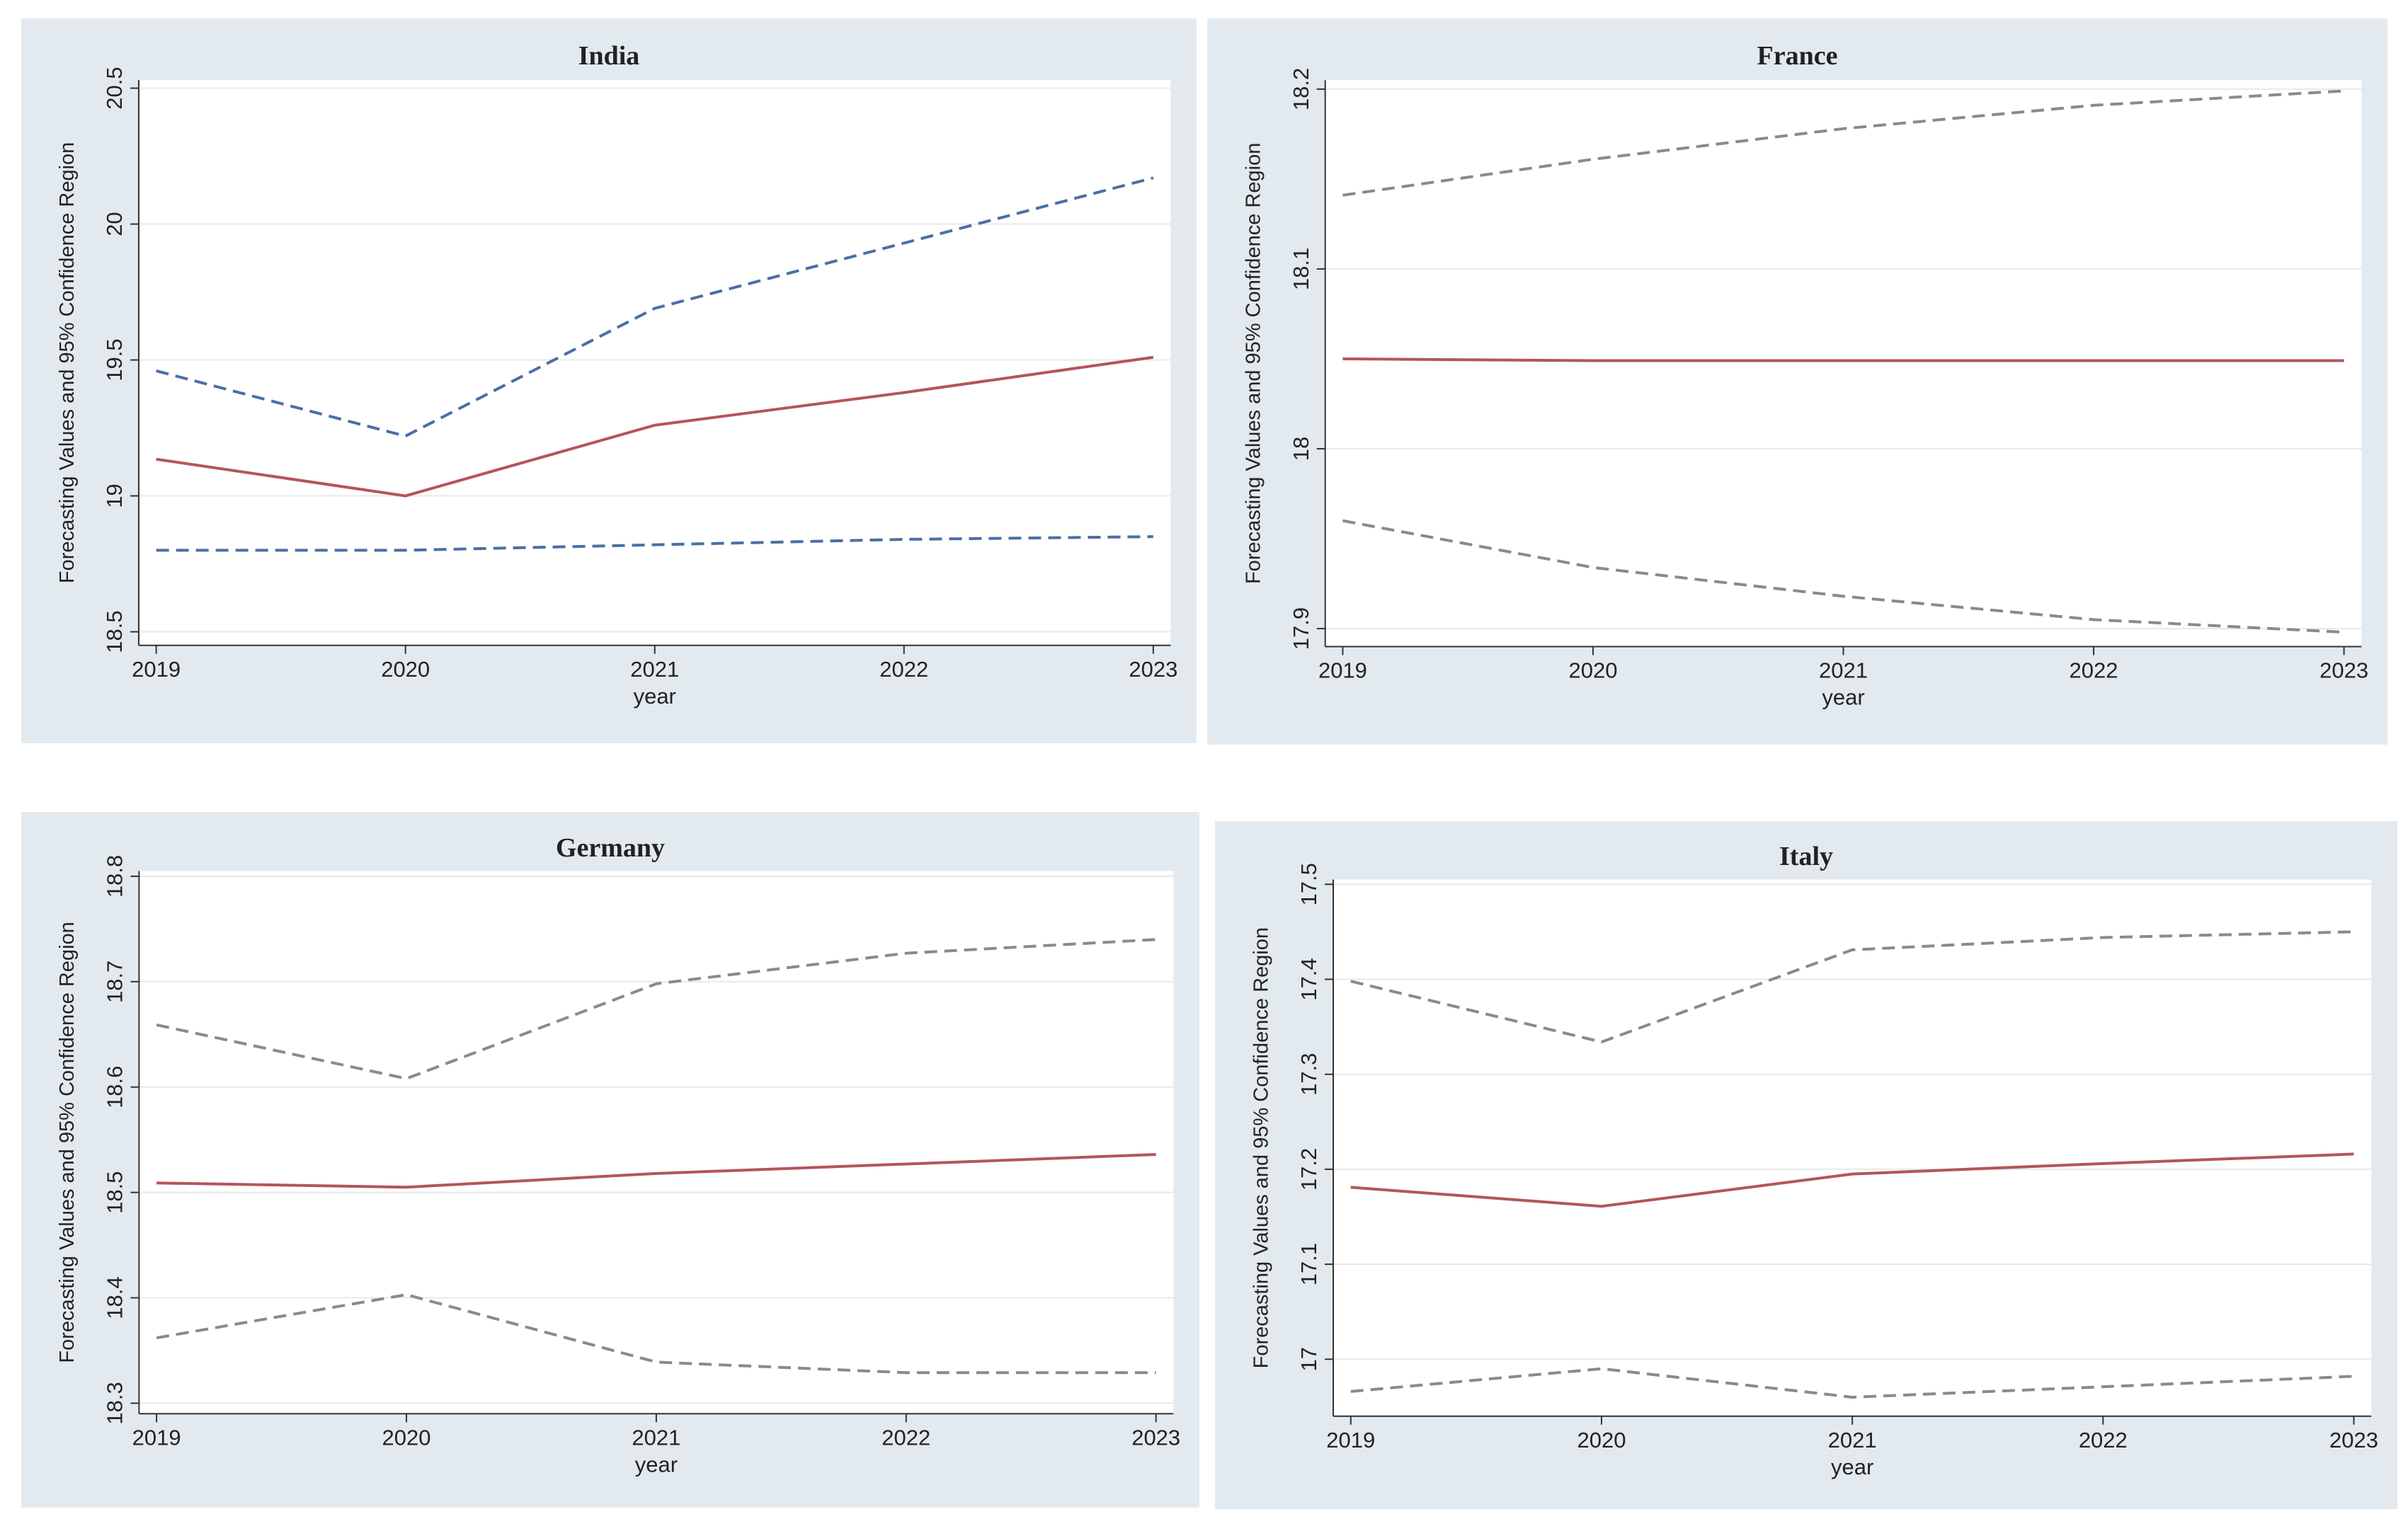 This screenshot has width=2408, height=1519. I want to click on y-tick-label: 17.3, so click(1308, 1075).